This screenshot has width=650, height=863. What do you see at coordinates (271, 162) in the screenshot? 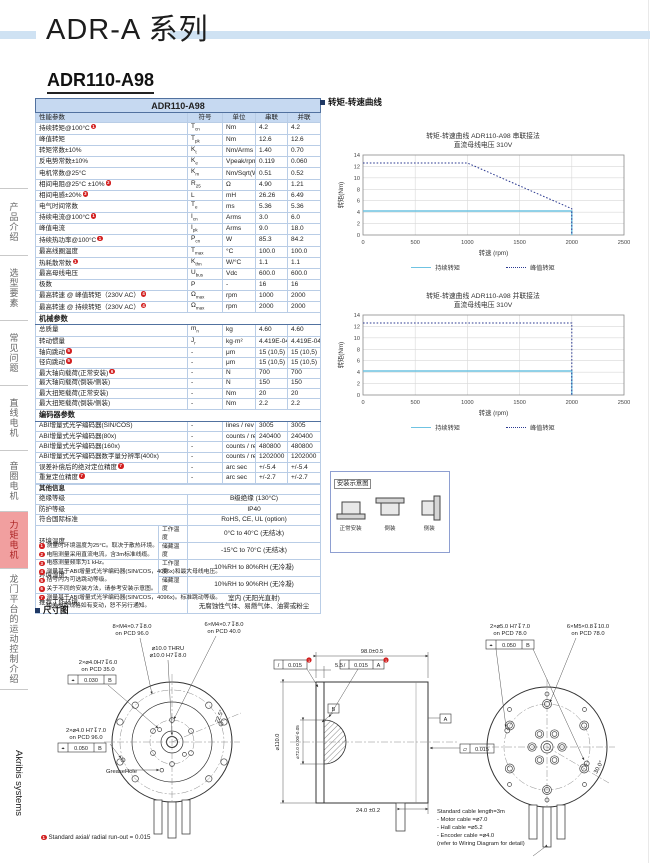
I see `spec-value-series: 0.119` at bounding box center [271, 162].